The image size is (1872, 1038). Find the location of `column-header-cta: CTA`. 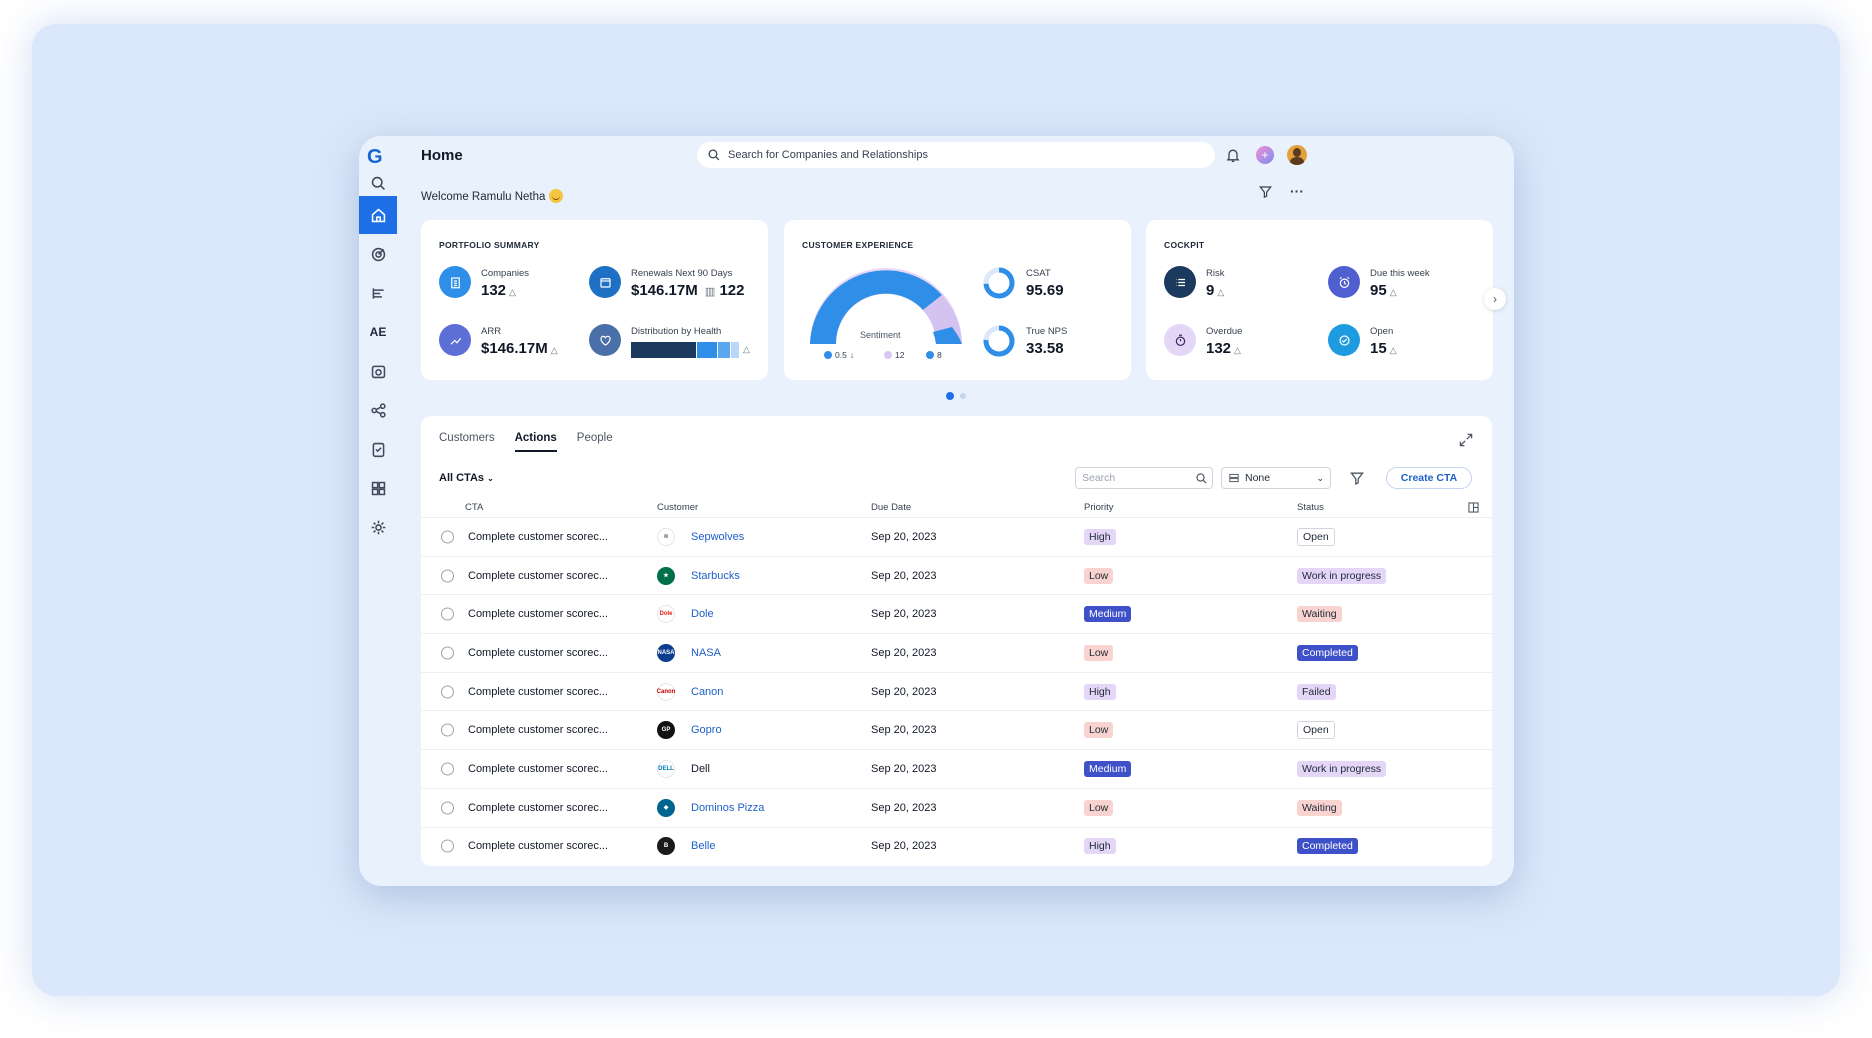

column-header-cta: CTA is located at coordinates (474, 507).